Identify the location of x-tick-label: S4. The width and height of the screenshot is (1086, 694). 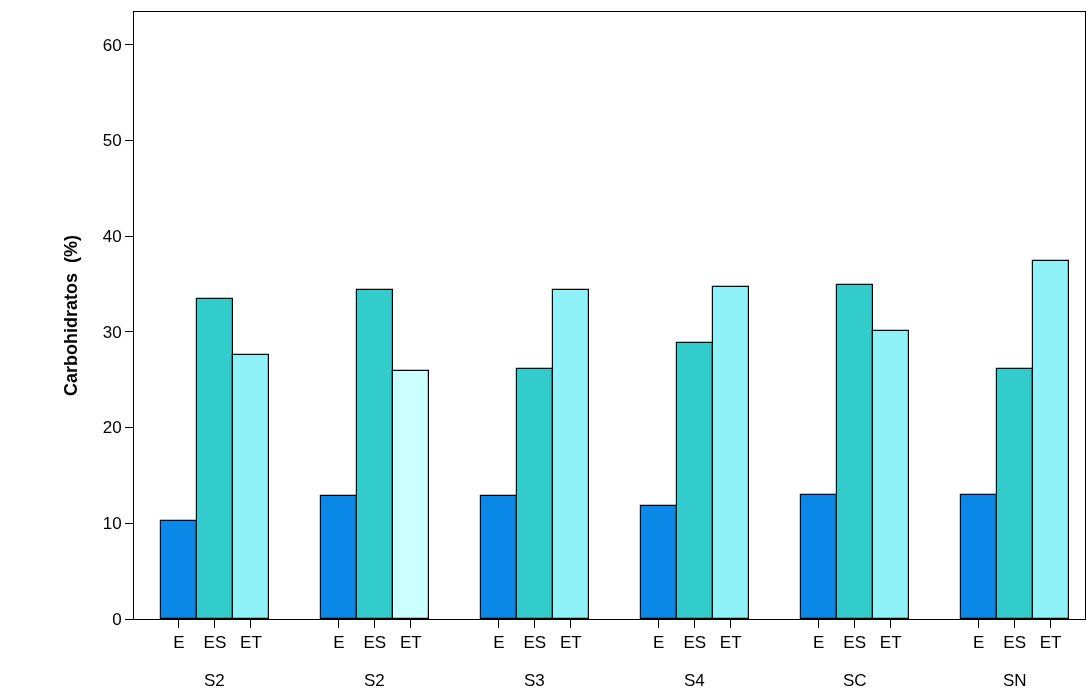
(694, 680).